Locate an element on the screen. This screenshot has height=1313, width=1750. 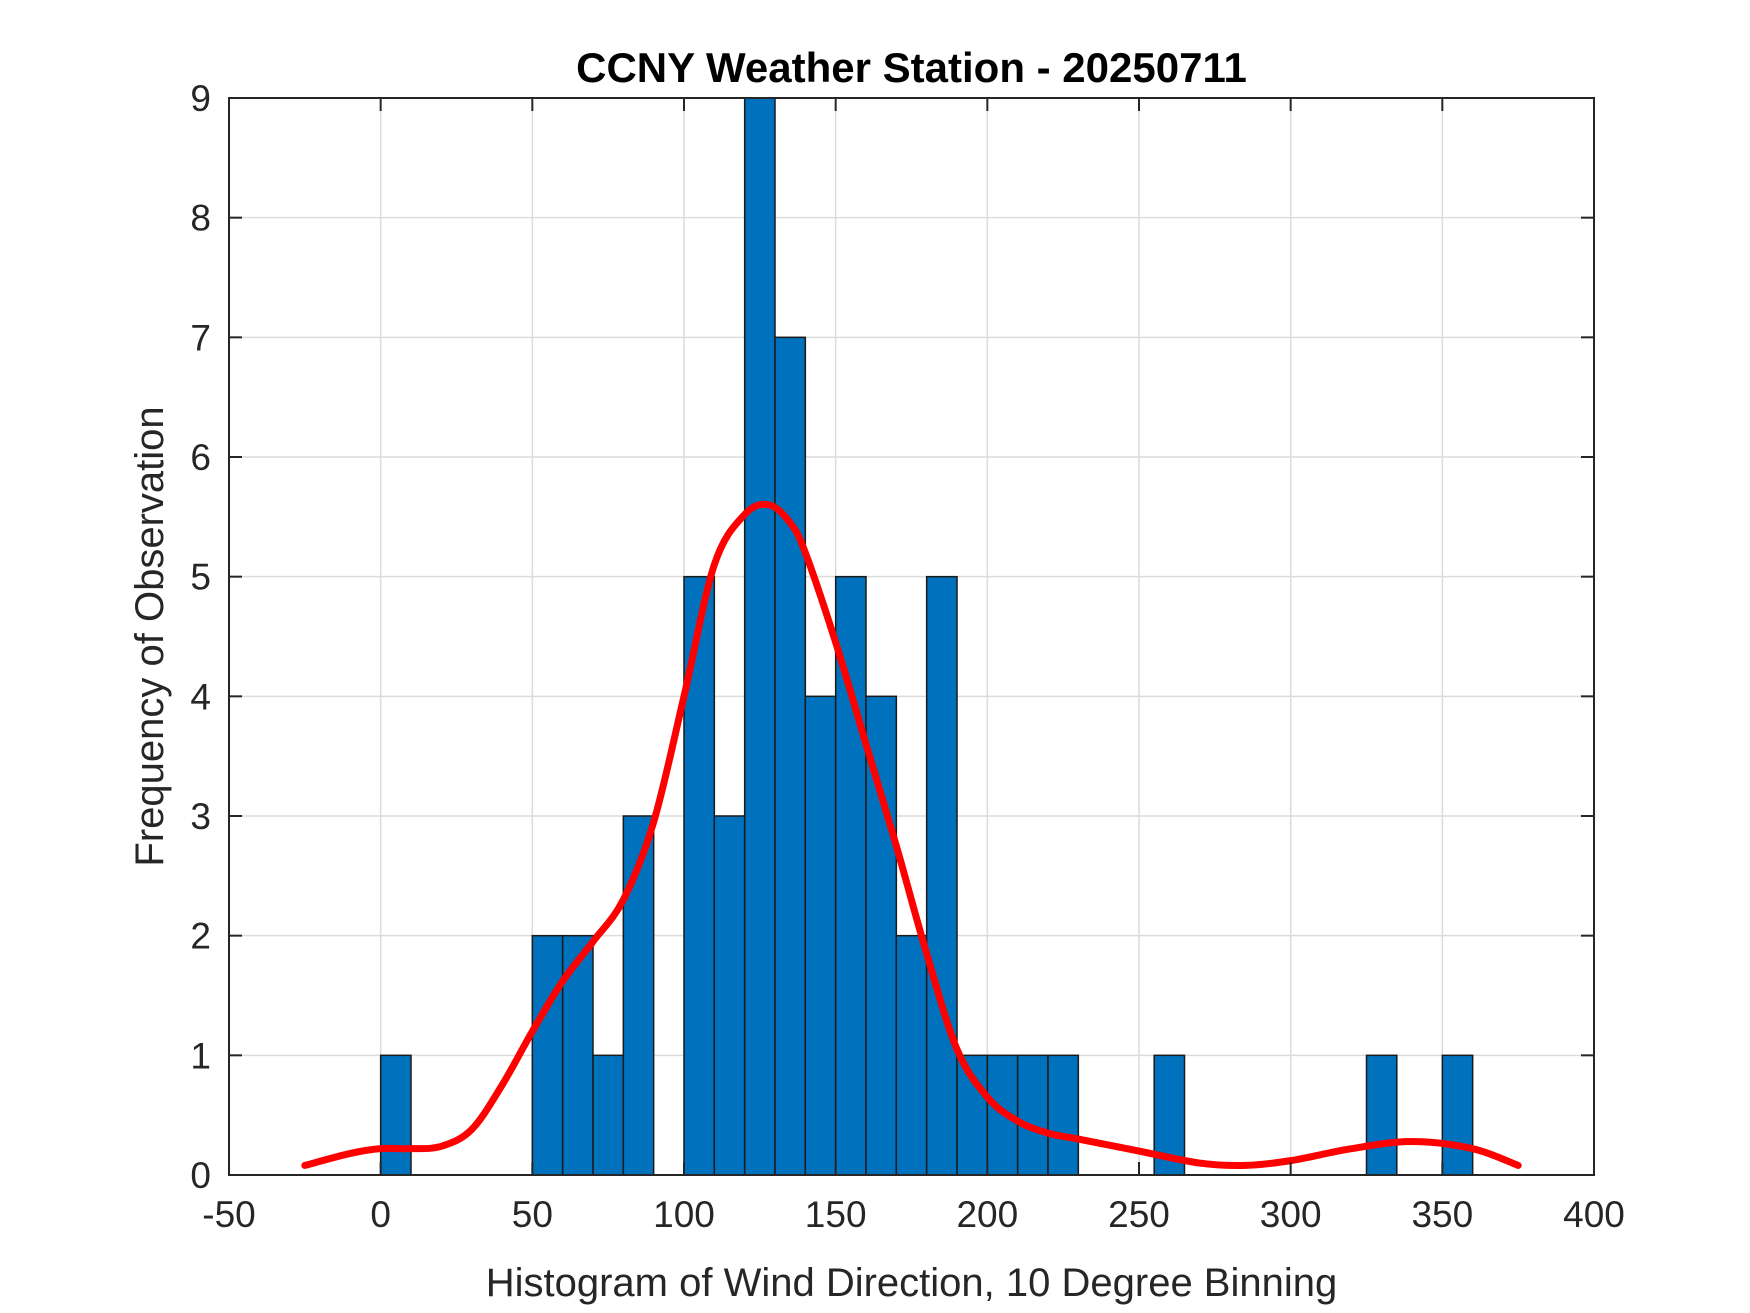
y-tick-label: 7 is located at coordinates (200, 337).